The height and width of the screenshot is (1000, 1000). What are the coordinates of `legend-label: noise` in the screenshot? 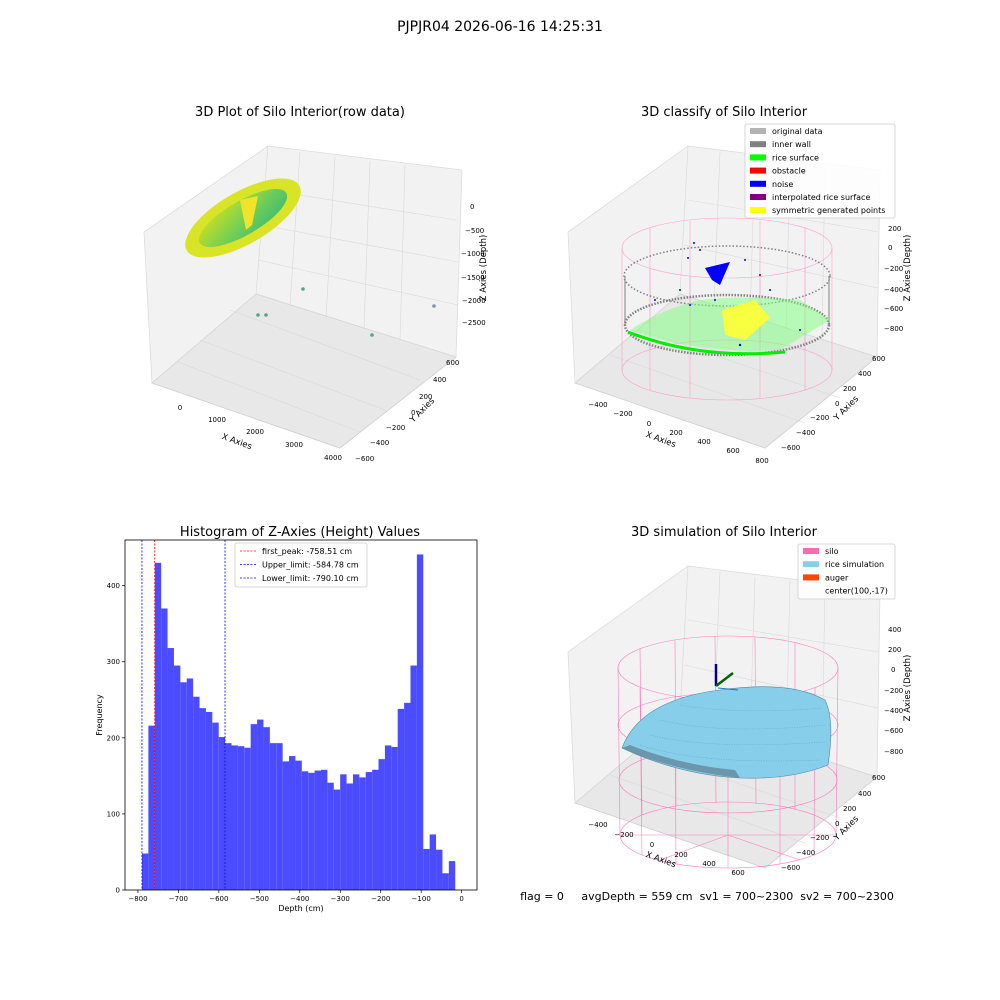 It's located at (782, 184).